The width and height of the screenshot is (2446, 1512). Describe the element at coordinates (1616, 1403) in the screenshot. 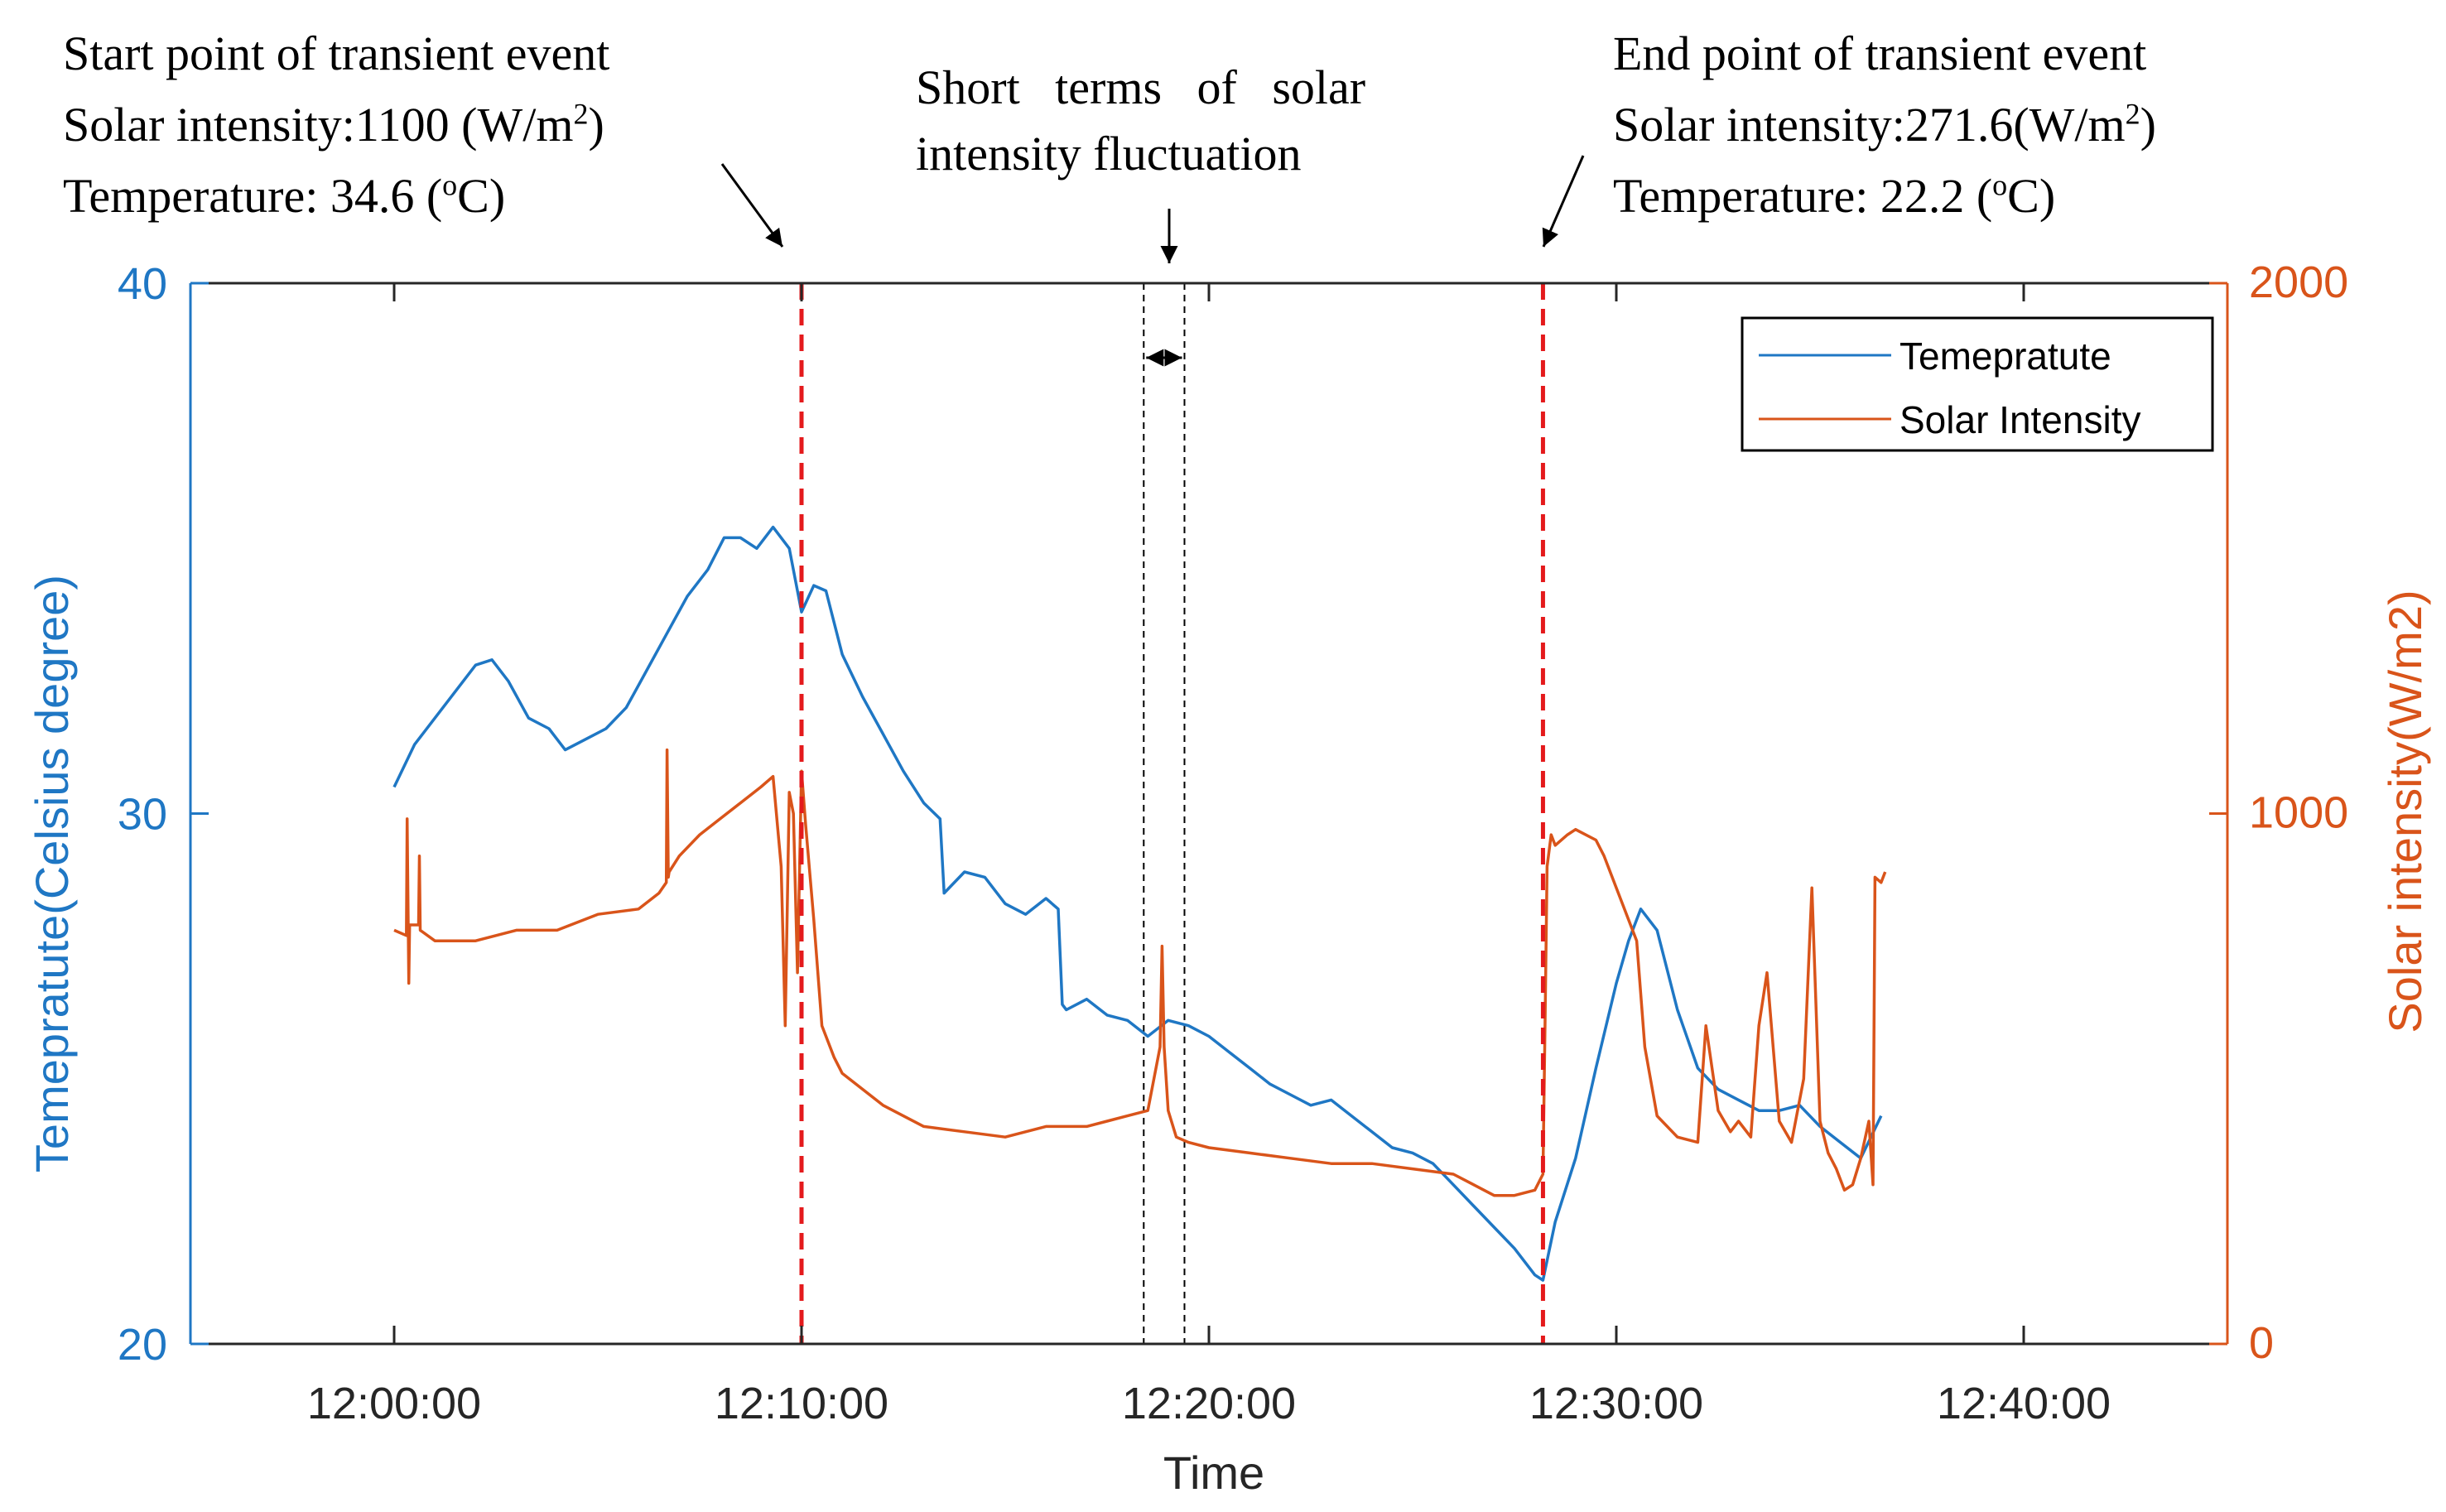

I see `x-tick-label: 12:30:00` at that location.